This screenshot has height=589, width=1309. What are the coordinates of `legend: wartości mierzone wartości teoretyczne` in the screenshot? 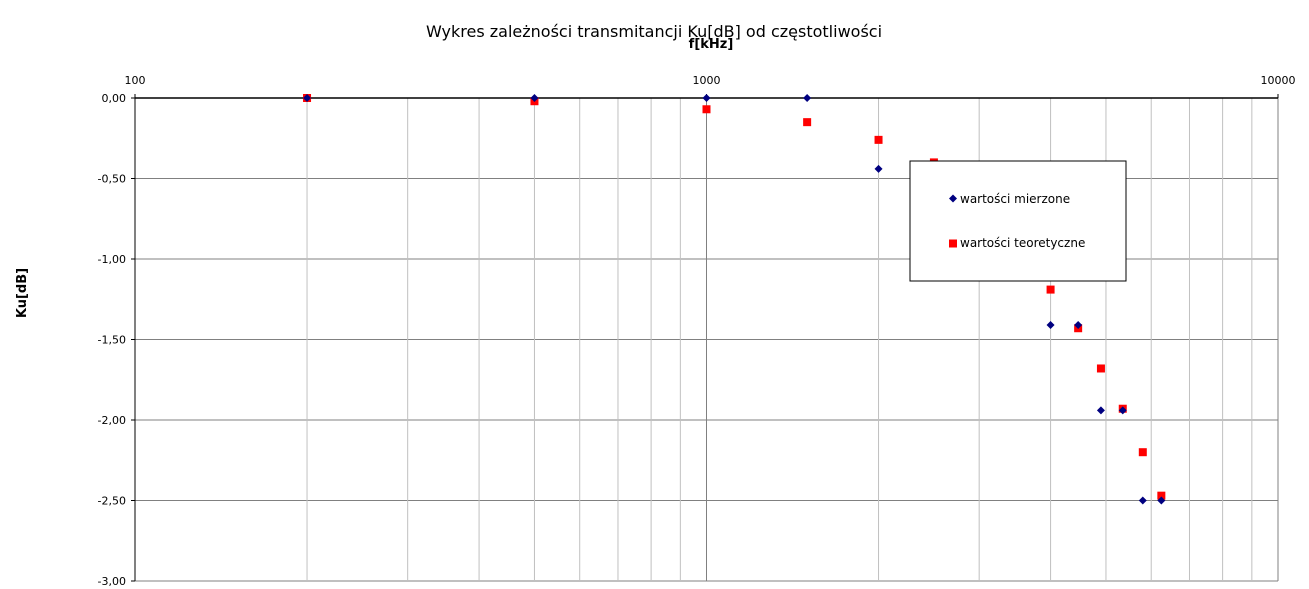 It's located at (1018, 221).